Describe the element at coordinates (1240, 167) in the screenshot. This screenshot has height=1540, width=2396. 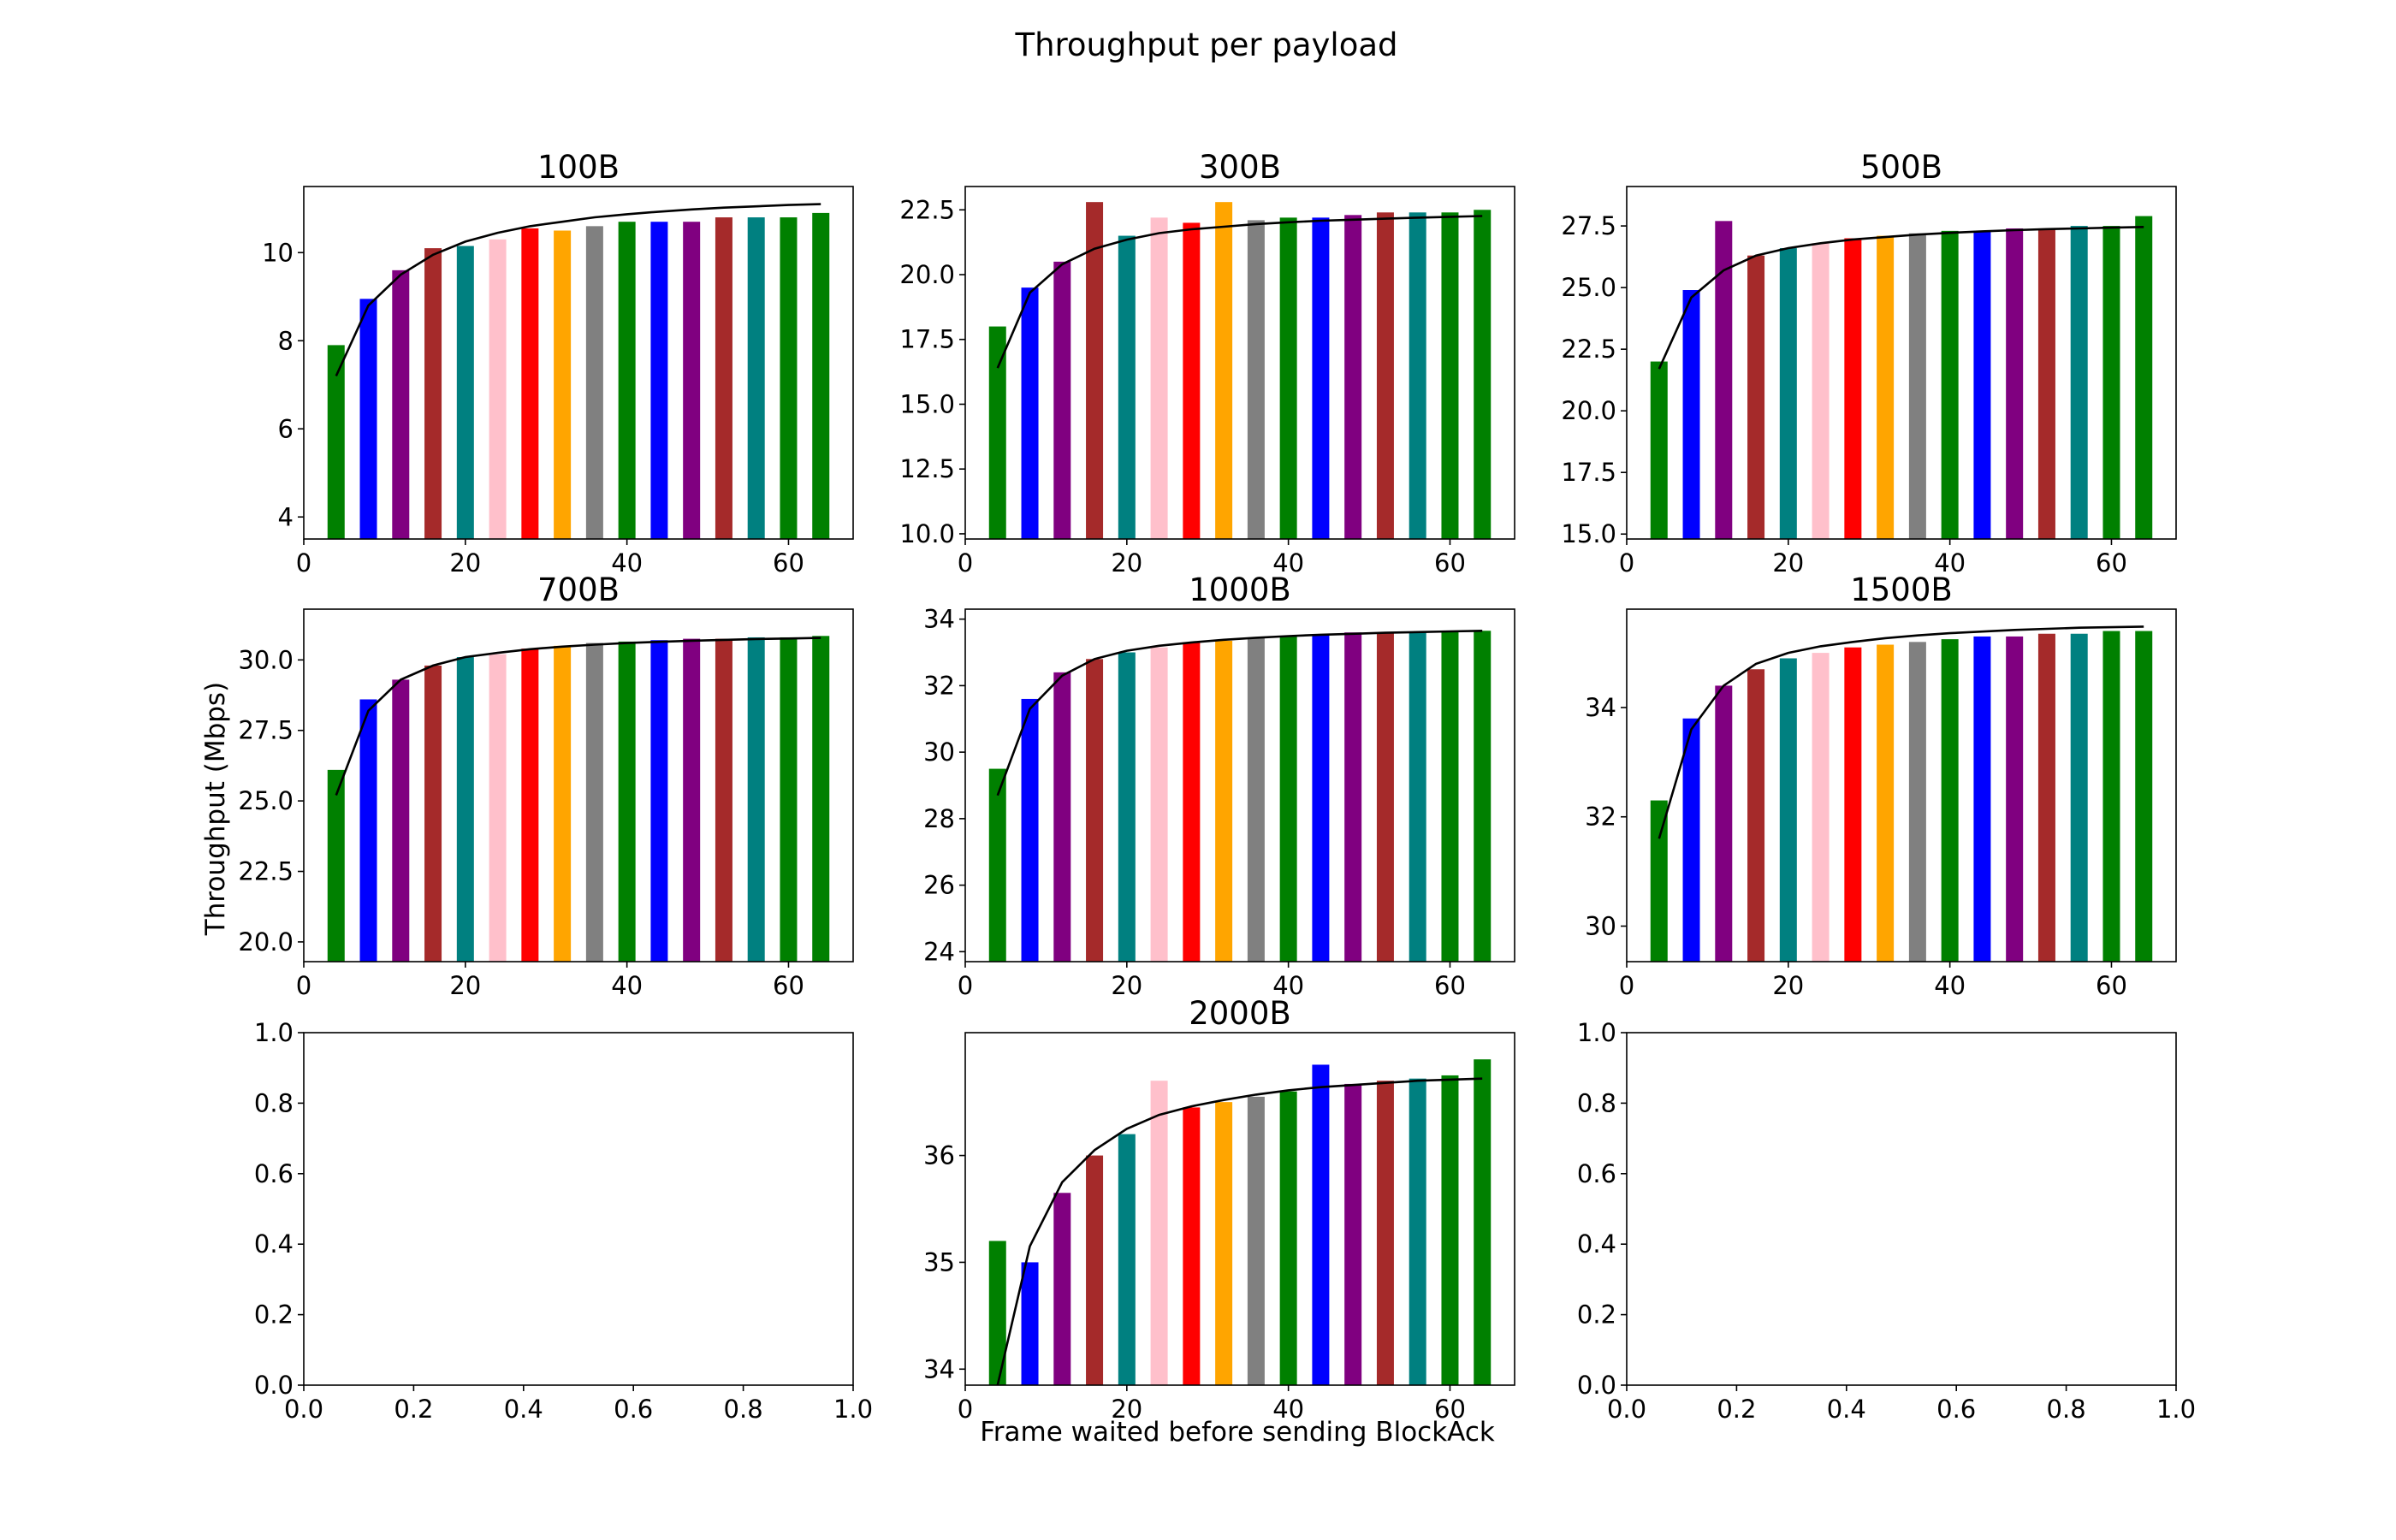
I see `subplot-title: 300B` at that location.